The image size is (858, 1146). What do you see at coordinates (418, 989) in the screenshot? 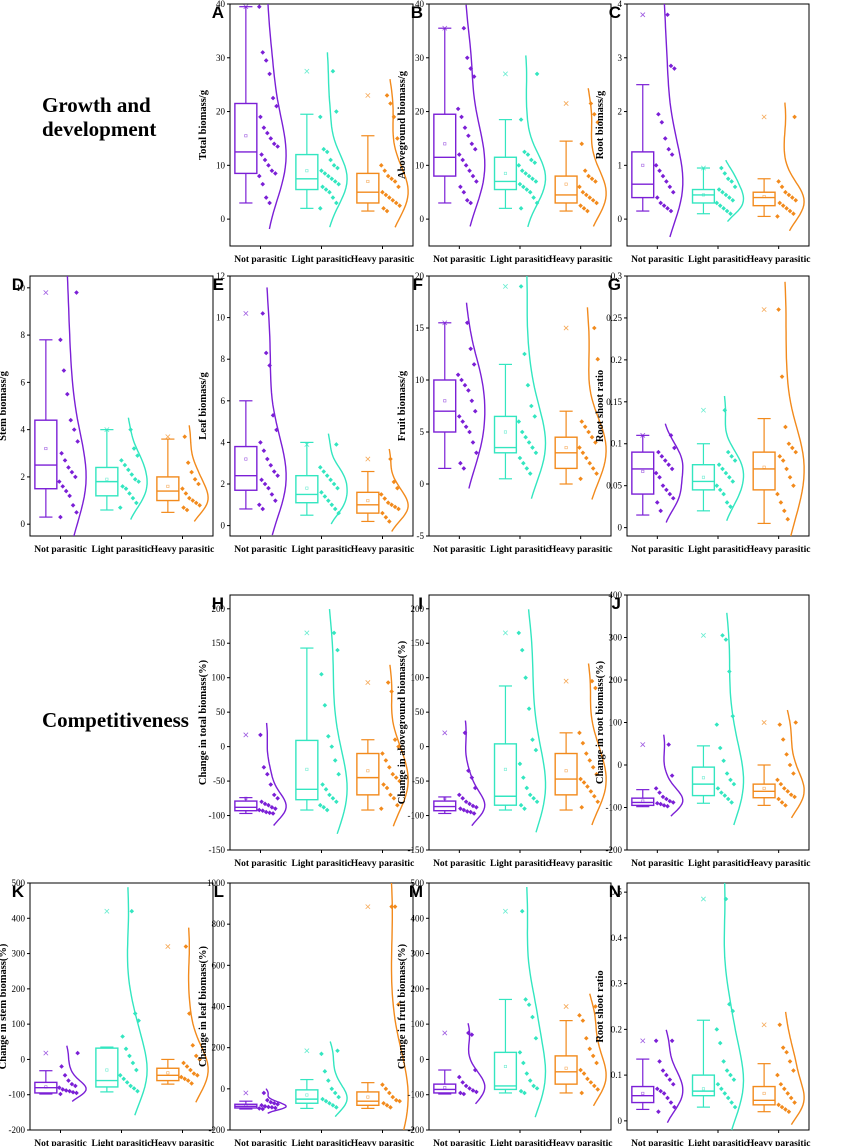
I see `y-tick-label: 200` at bounding box center [418, 989].